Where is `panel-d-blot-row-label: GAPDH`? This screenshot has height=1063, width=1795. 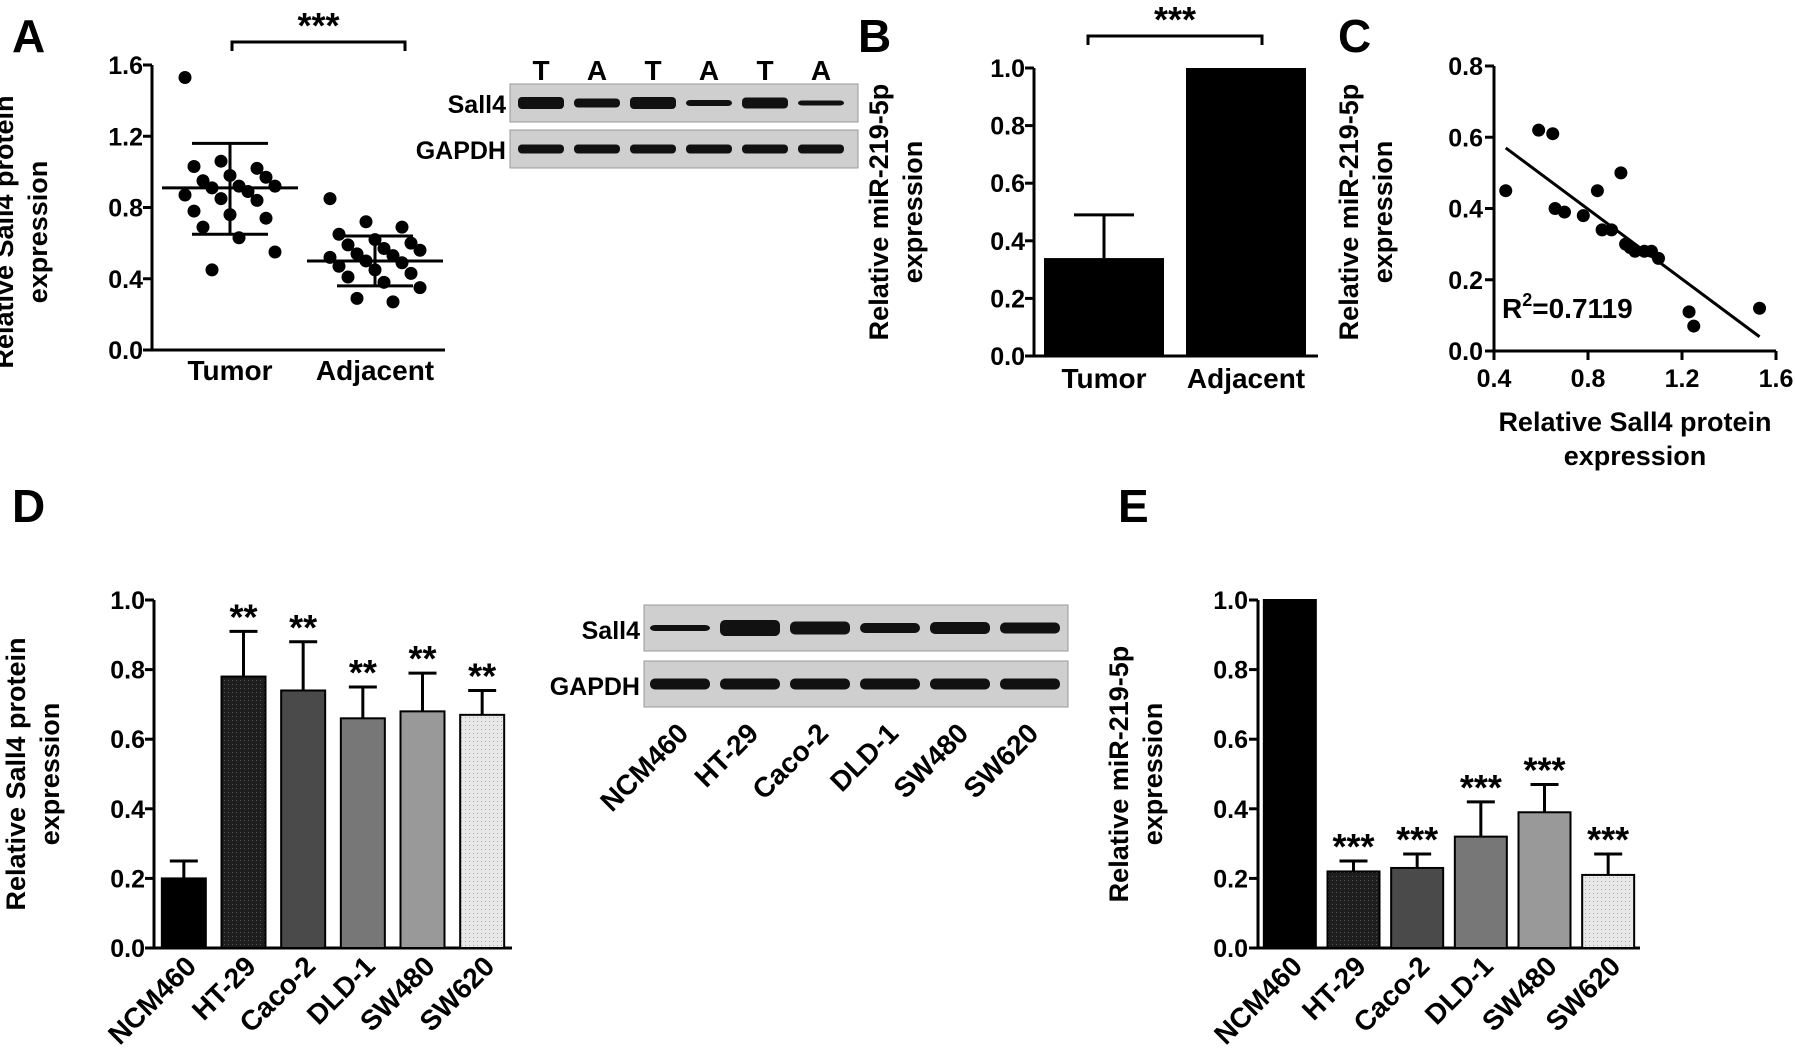 panel-d-blot-row-label: GAPDH is located at coordinates (595, 687).